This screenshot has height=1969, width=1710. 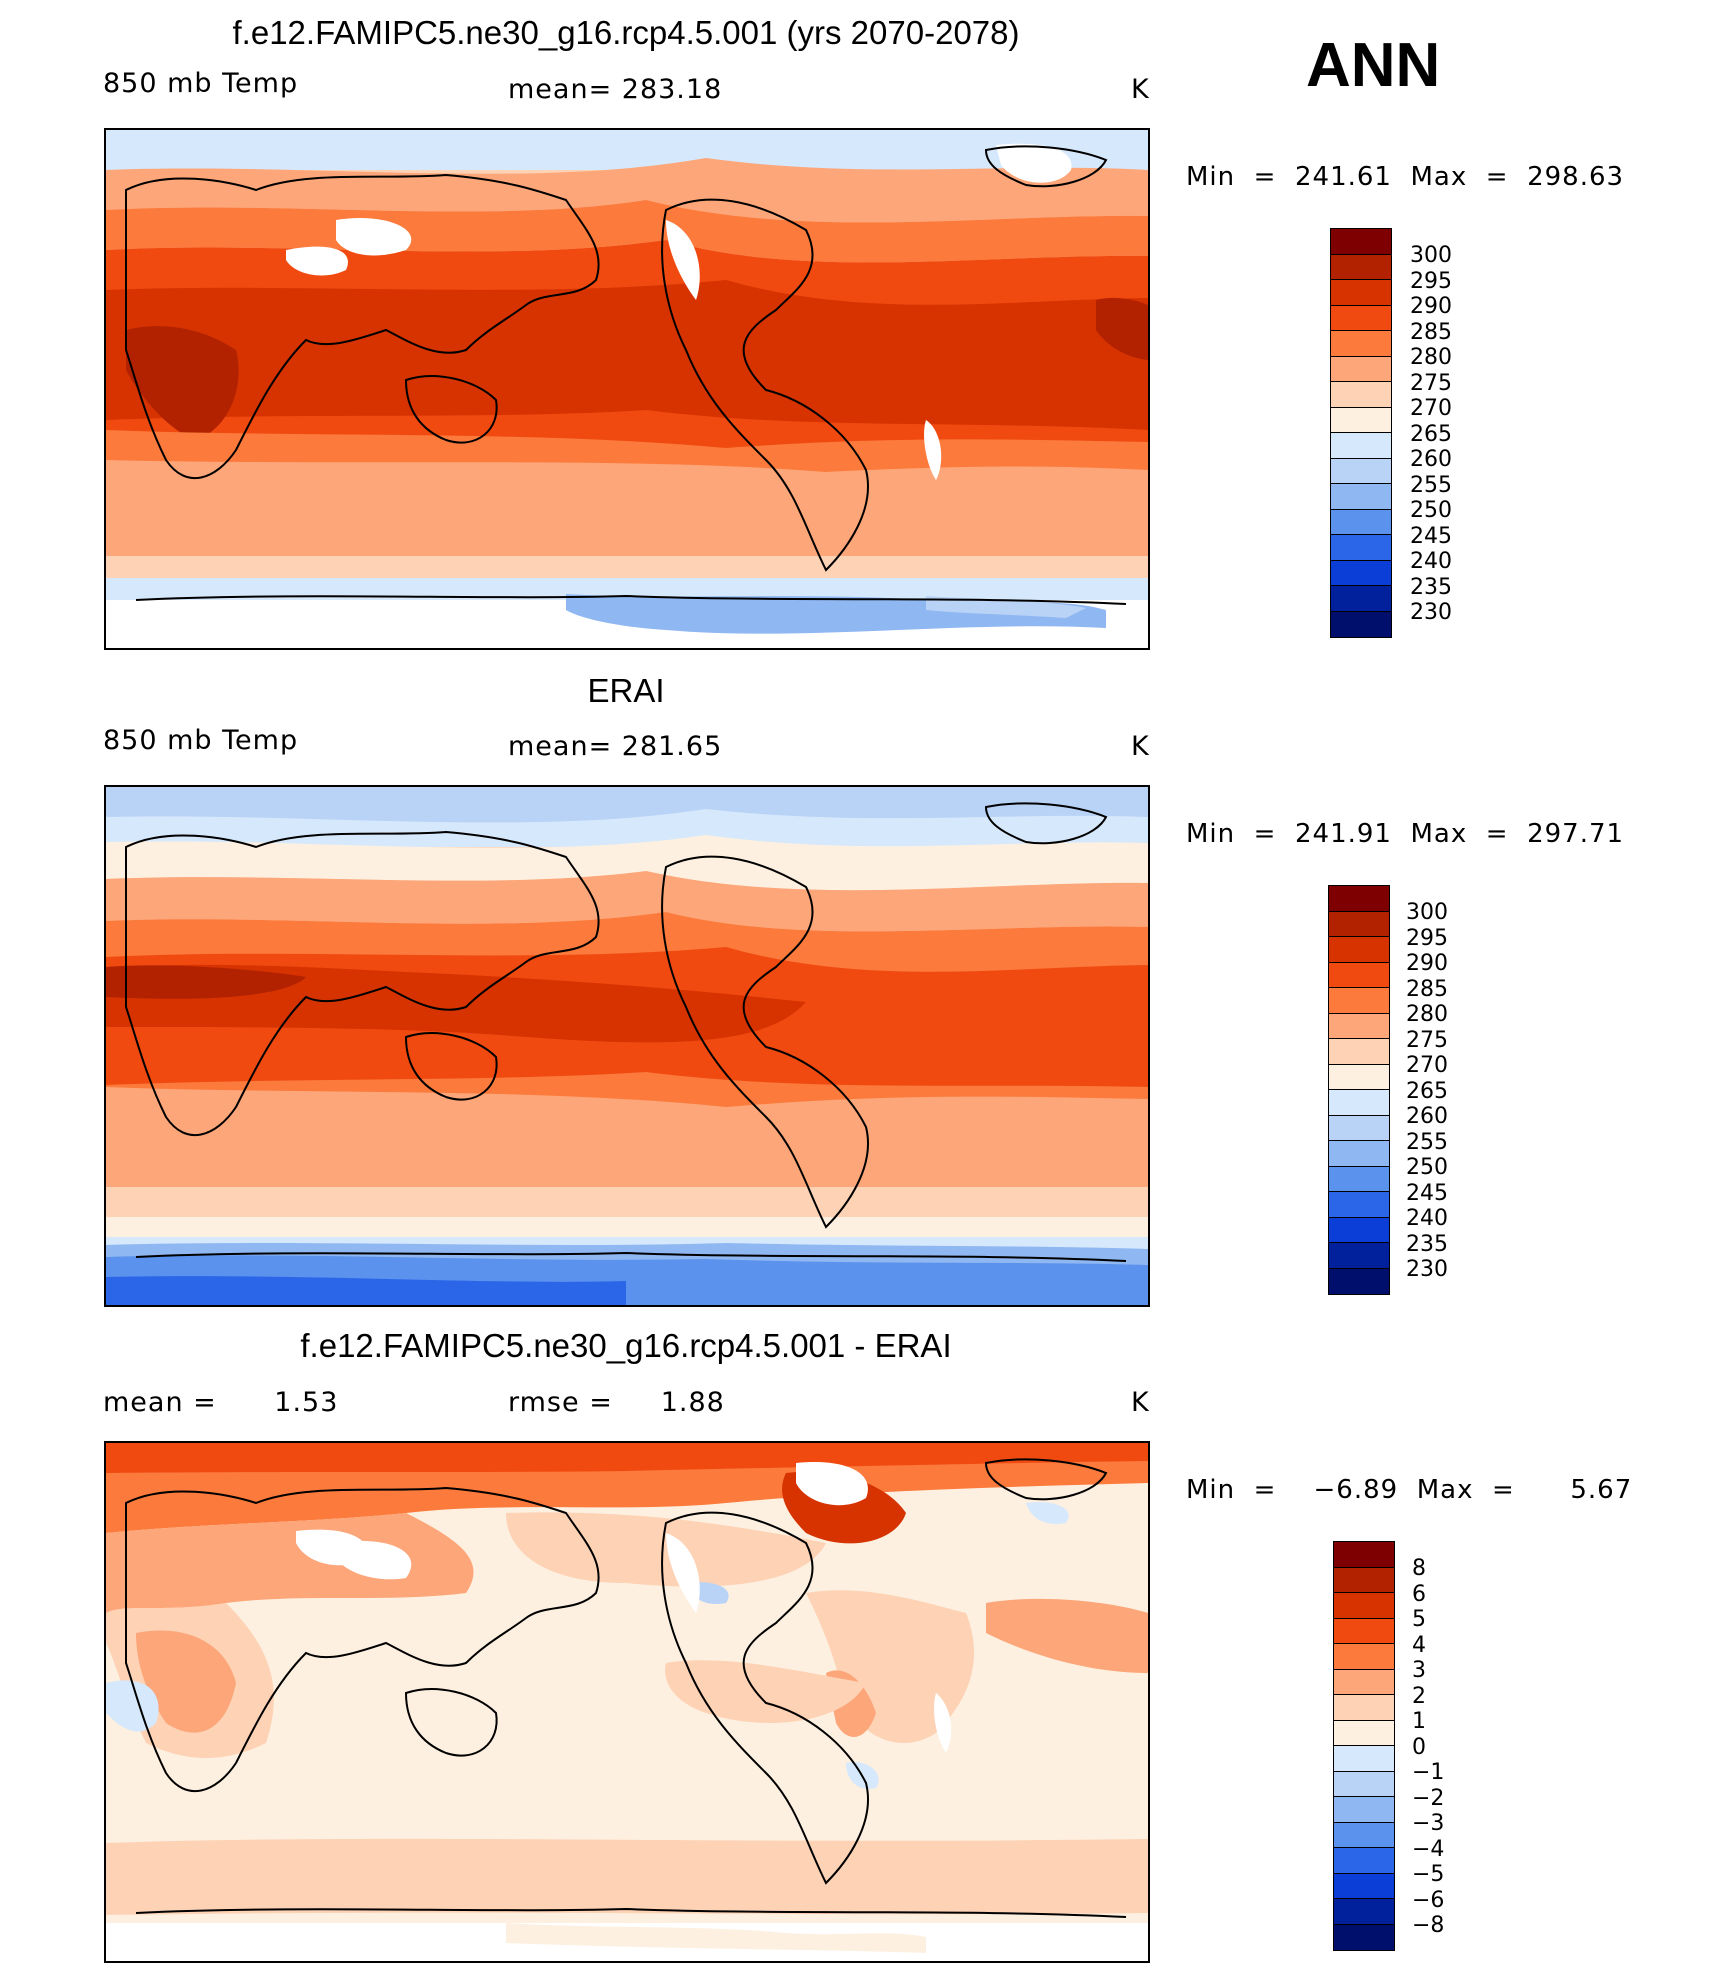 What do you see at coordinates (616, 1402) in the screenshot?
I see `panel-3-rmse-label: rmse = 1.88` at bounding box center [616, 1402].